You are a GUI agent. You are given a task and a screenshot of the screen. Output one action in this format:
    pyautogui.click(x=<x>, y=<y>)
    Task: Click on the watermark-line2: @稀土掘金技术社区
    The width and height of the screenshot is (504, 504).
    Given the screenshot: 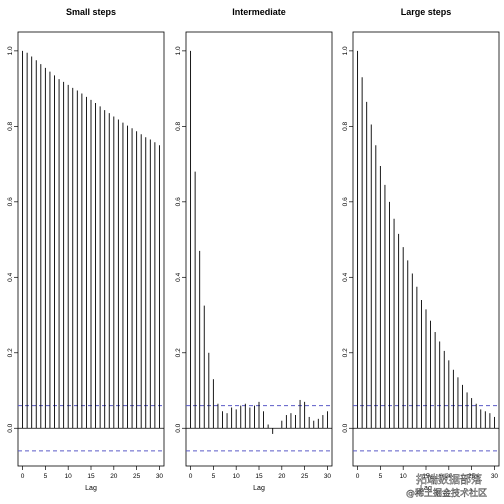 What is the action you would take?
    pyautogui.click(x=446, y=493)
    